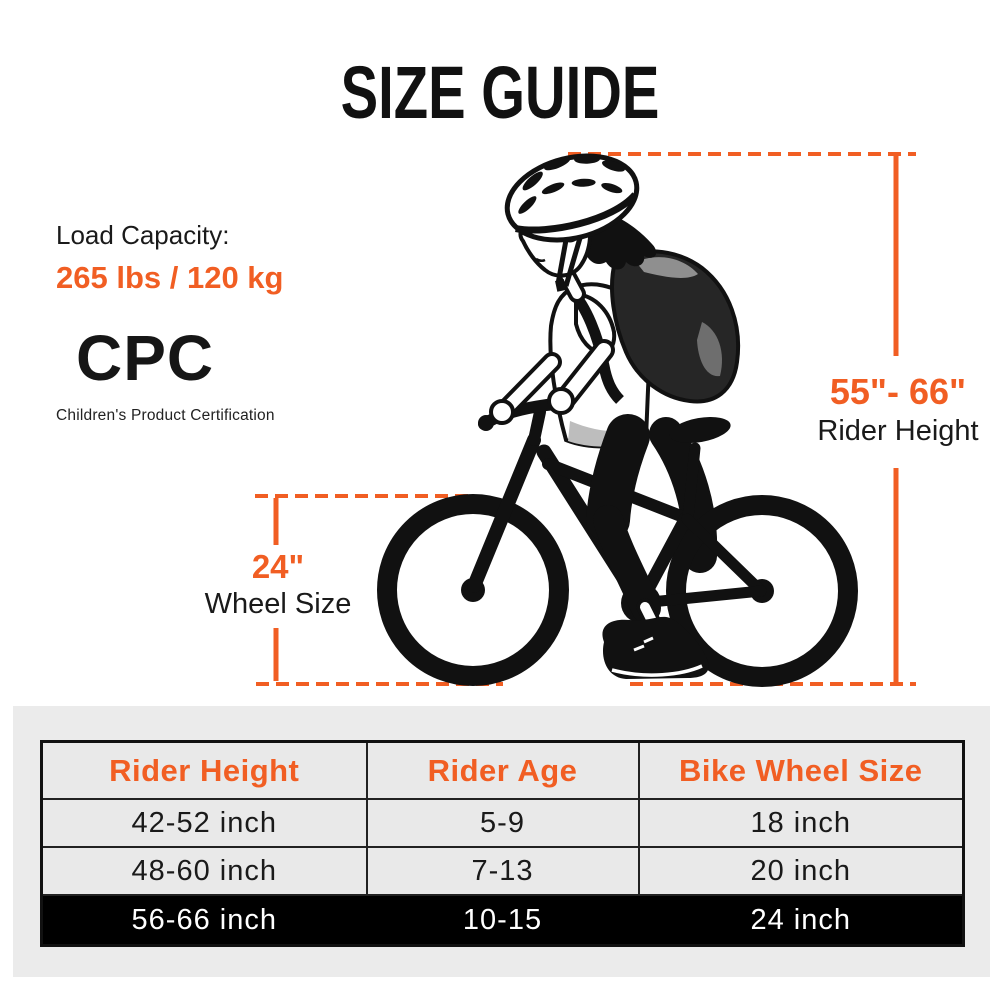 Image resolution: width=1000 pixels, height=1000 pixels. What do you see at coordinates (801, 823) in the screenshot?
I see `cell-wheel-size: 18 inch` at bounding box center [801, 823].